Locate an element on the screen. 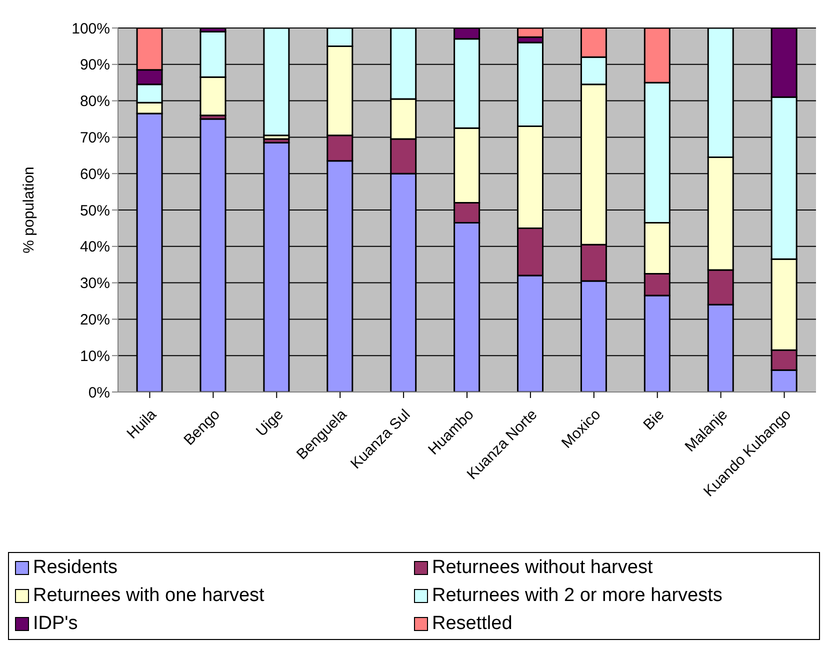  y-tick-label: 80% is located at coordinates (95, 101).